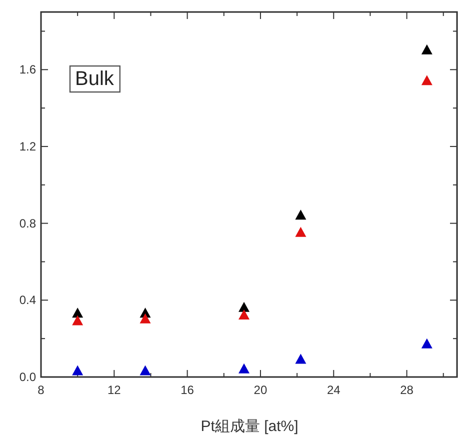 The width and height of the screenshot is (458, 437). I want to click on y-tick-label: 0.8, so click(27, 223).